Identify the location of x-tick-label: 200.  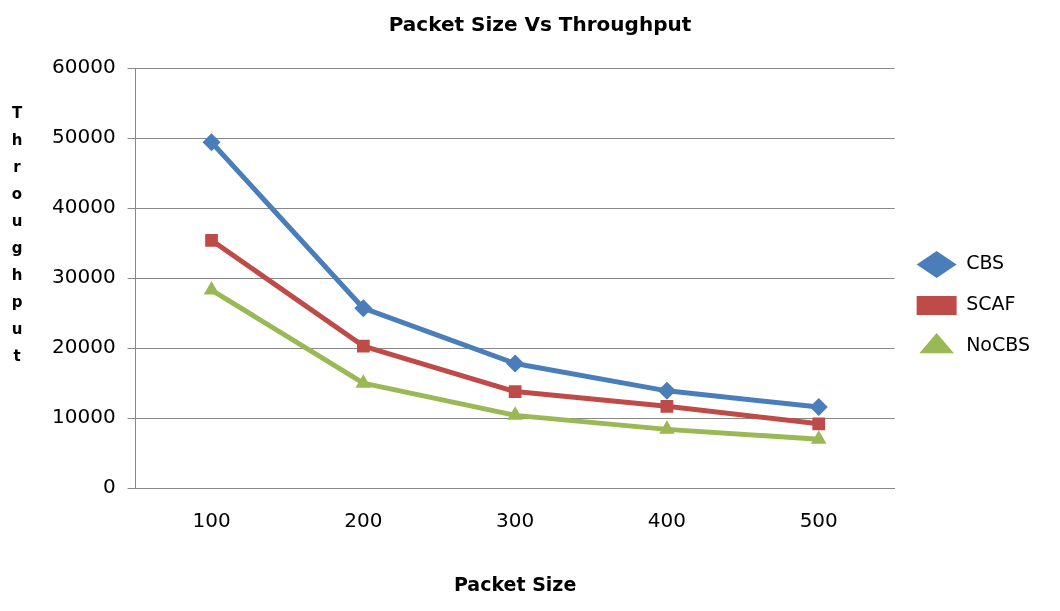
(363, 520).